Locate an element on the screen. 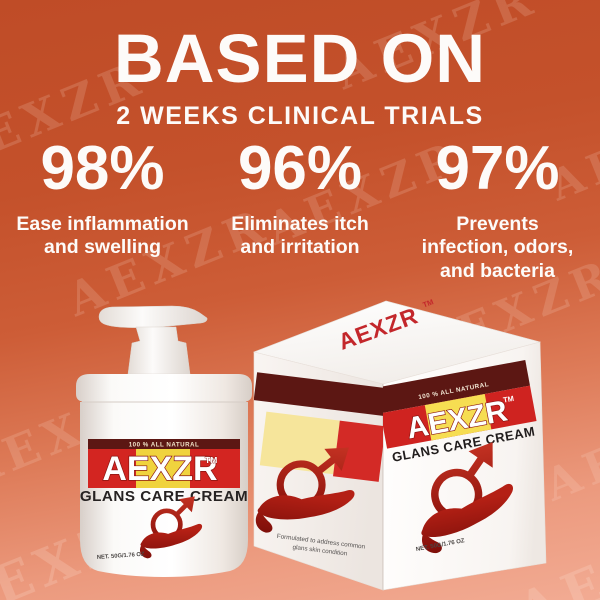 This screenshot has height=600, width=600. stat-value: 98% is located at coordinates (102, 168).